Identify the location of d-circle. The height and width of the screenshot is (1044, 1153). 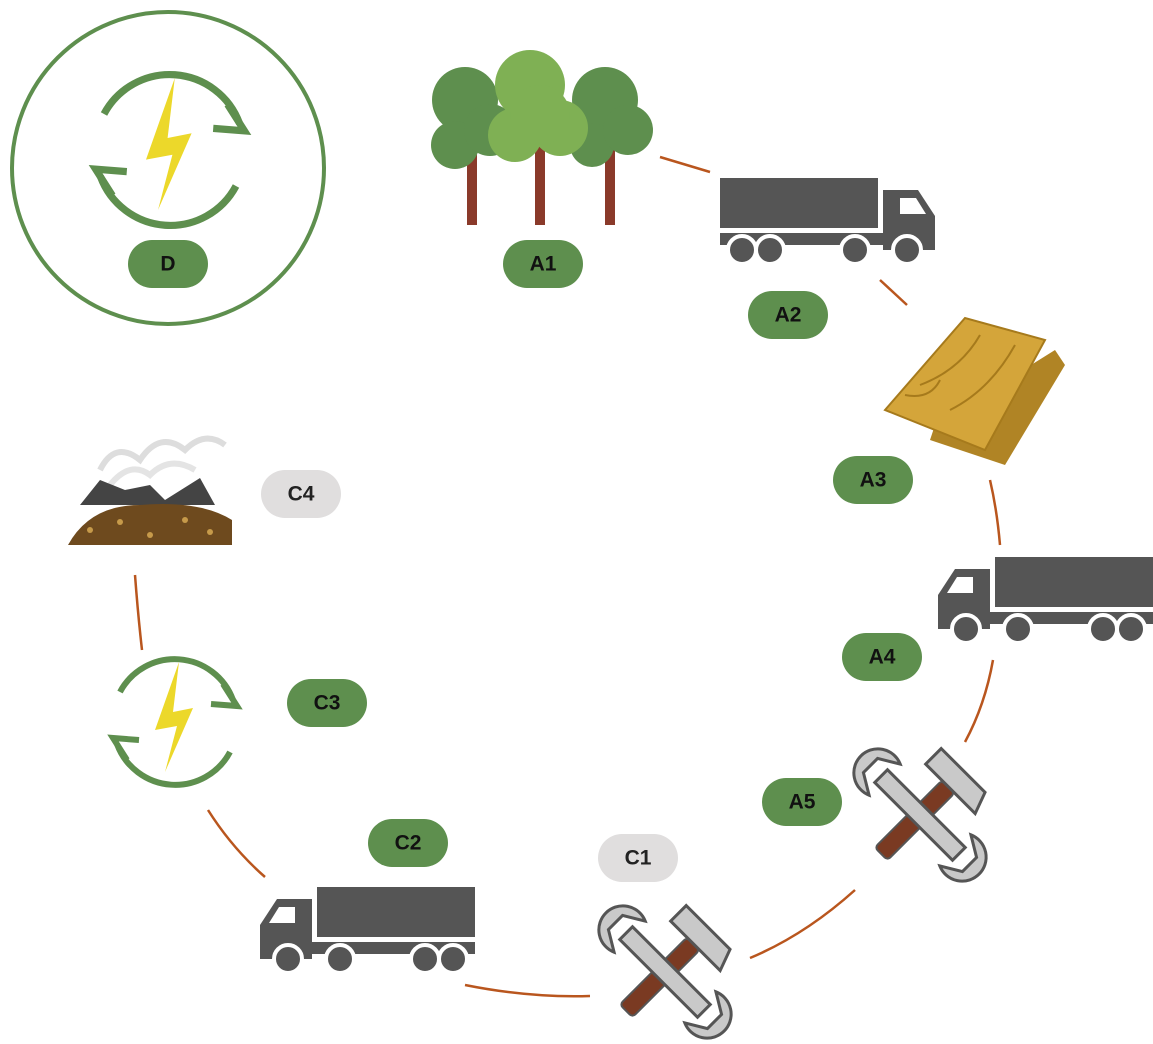
(168, 168).